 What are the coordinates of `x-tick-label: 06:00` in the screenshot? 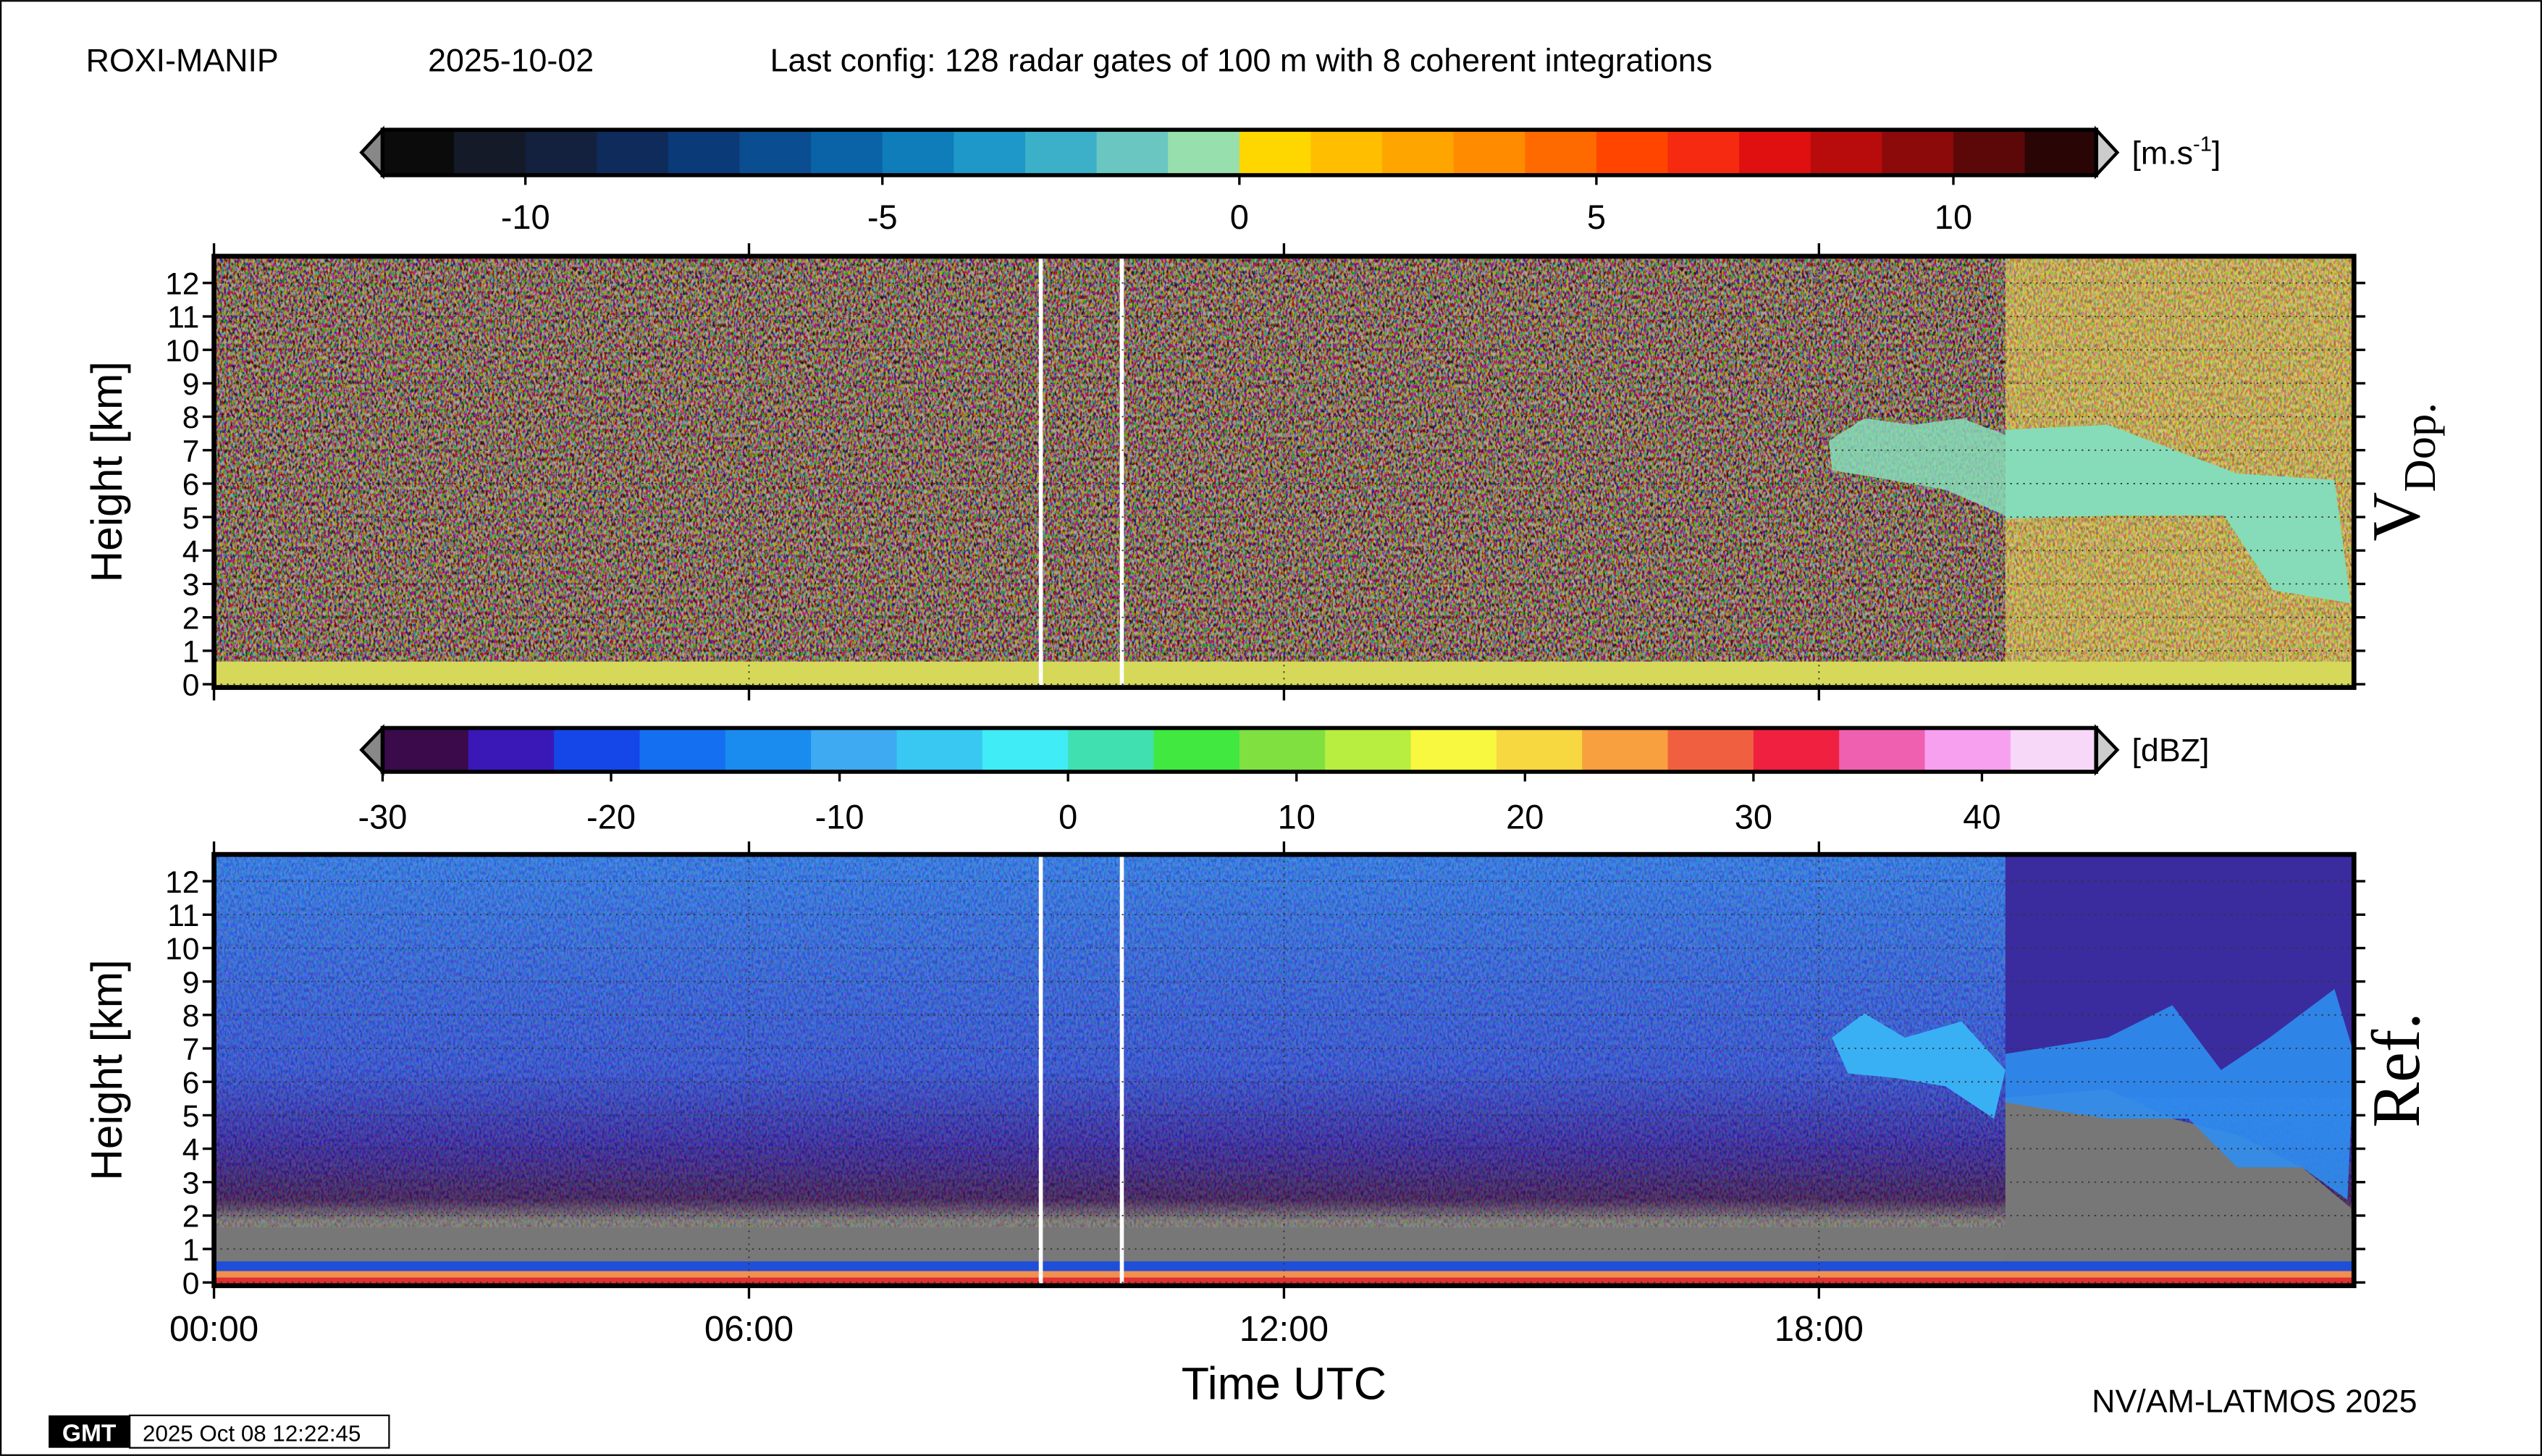 It's located at (749, 1329).